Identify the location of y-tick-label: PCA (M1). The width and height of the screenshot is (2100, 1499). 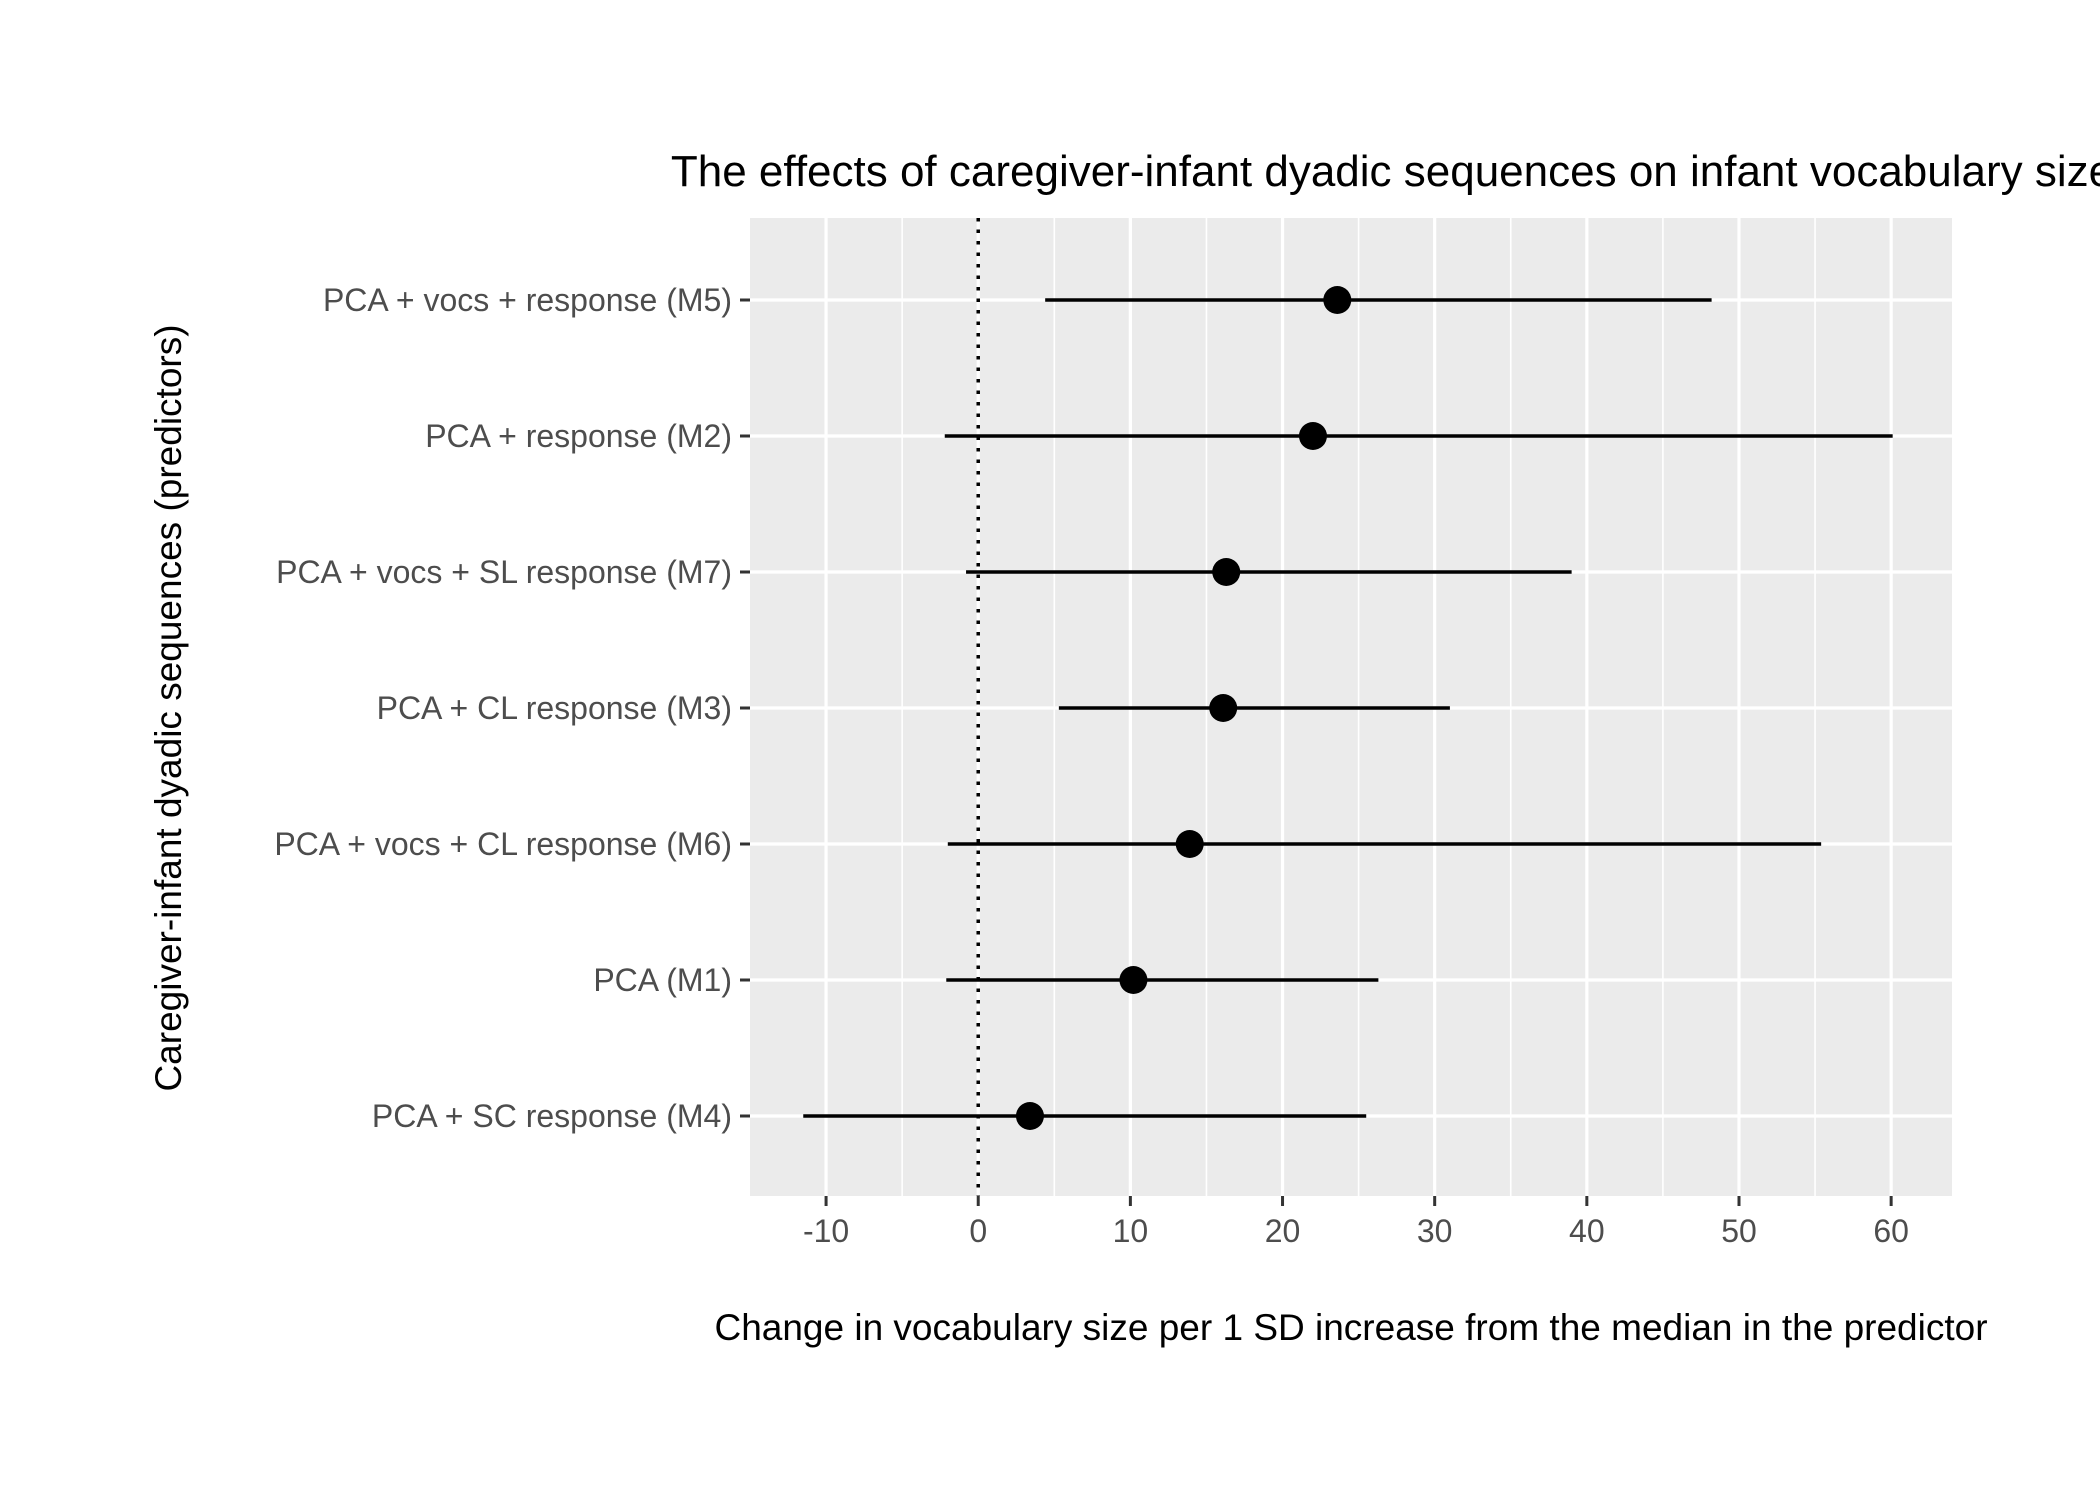
(662, 980).